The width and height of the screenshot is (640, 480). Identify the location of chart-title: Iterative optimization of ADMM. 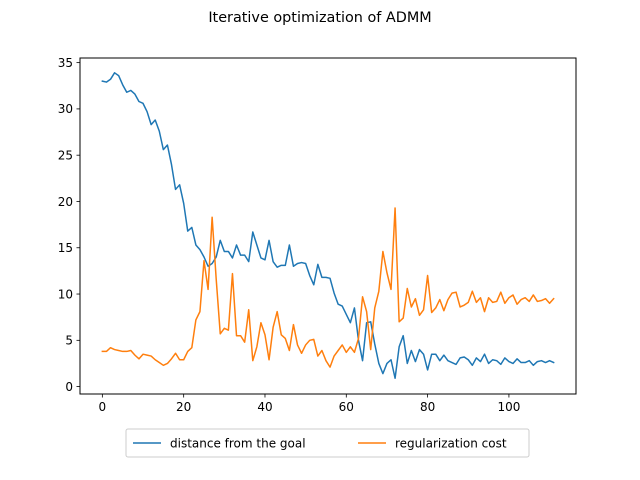
(319, 18).